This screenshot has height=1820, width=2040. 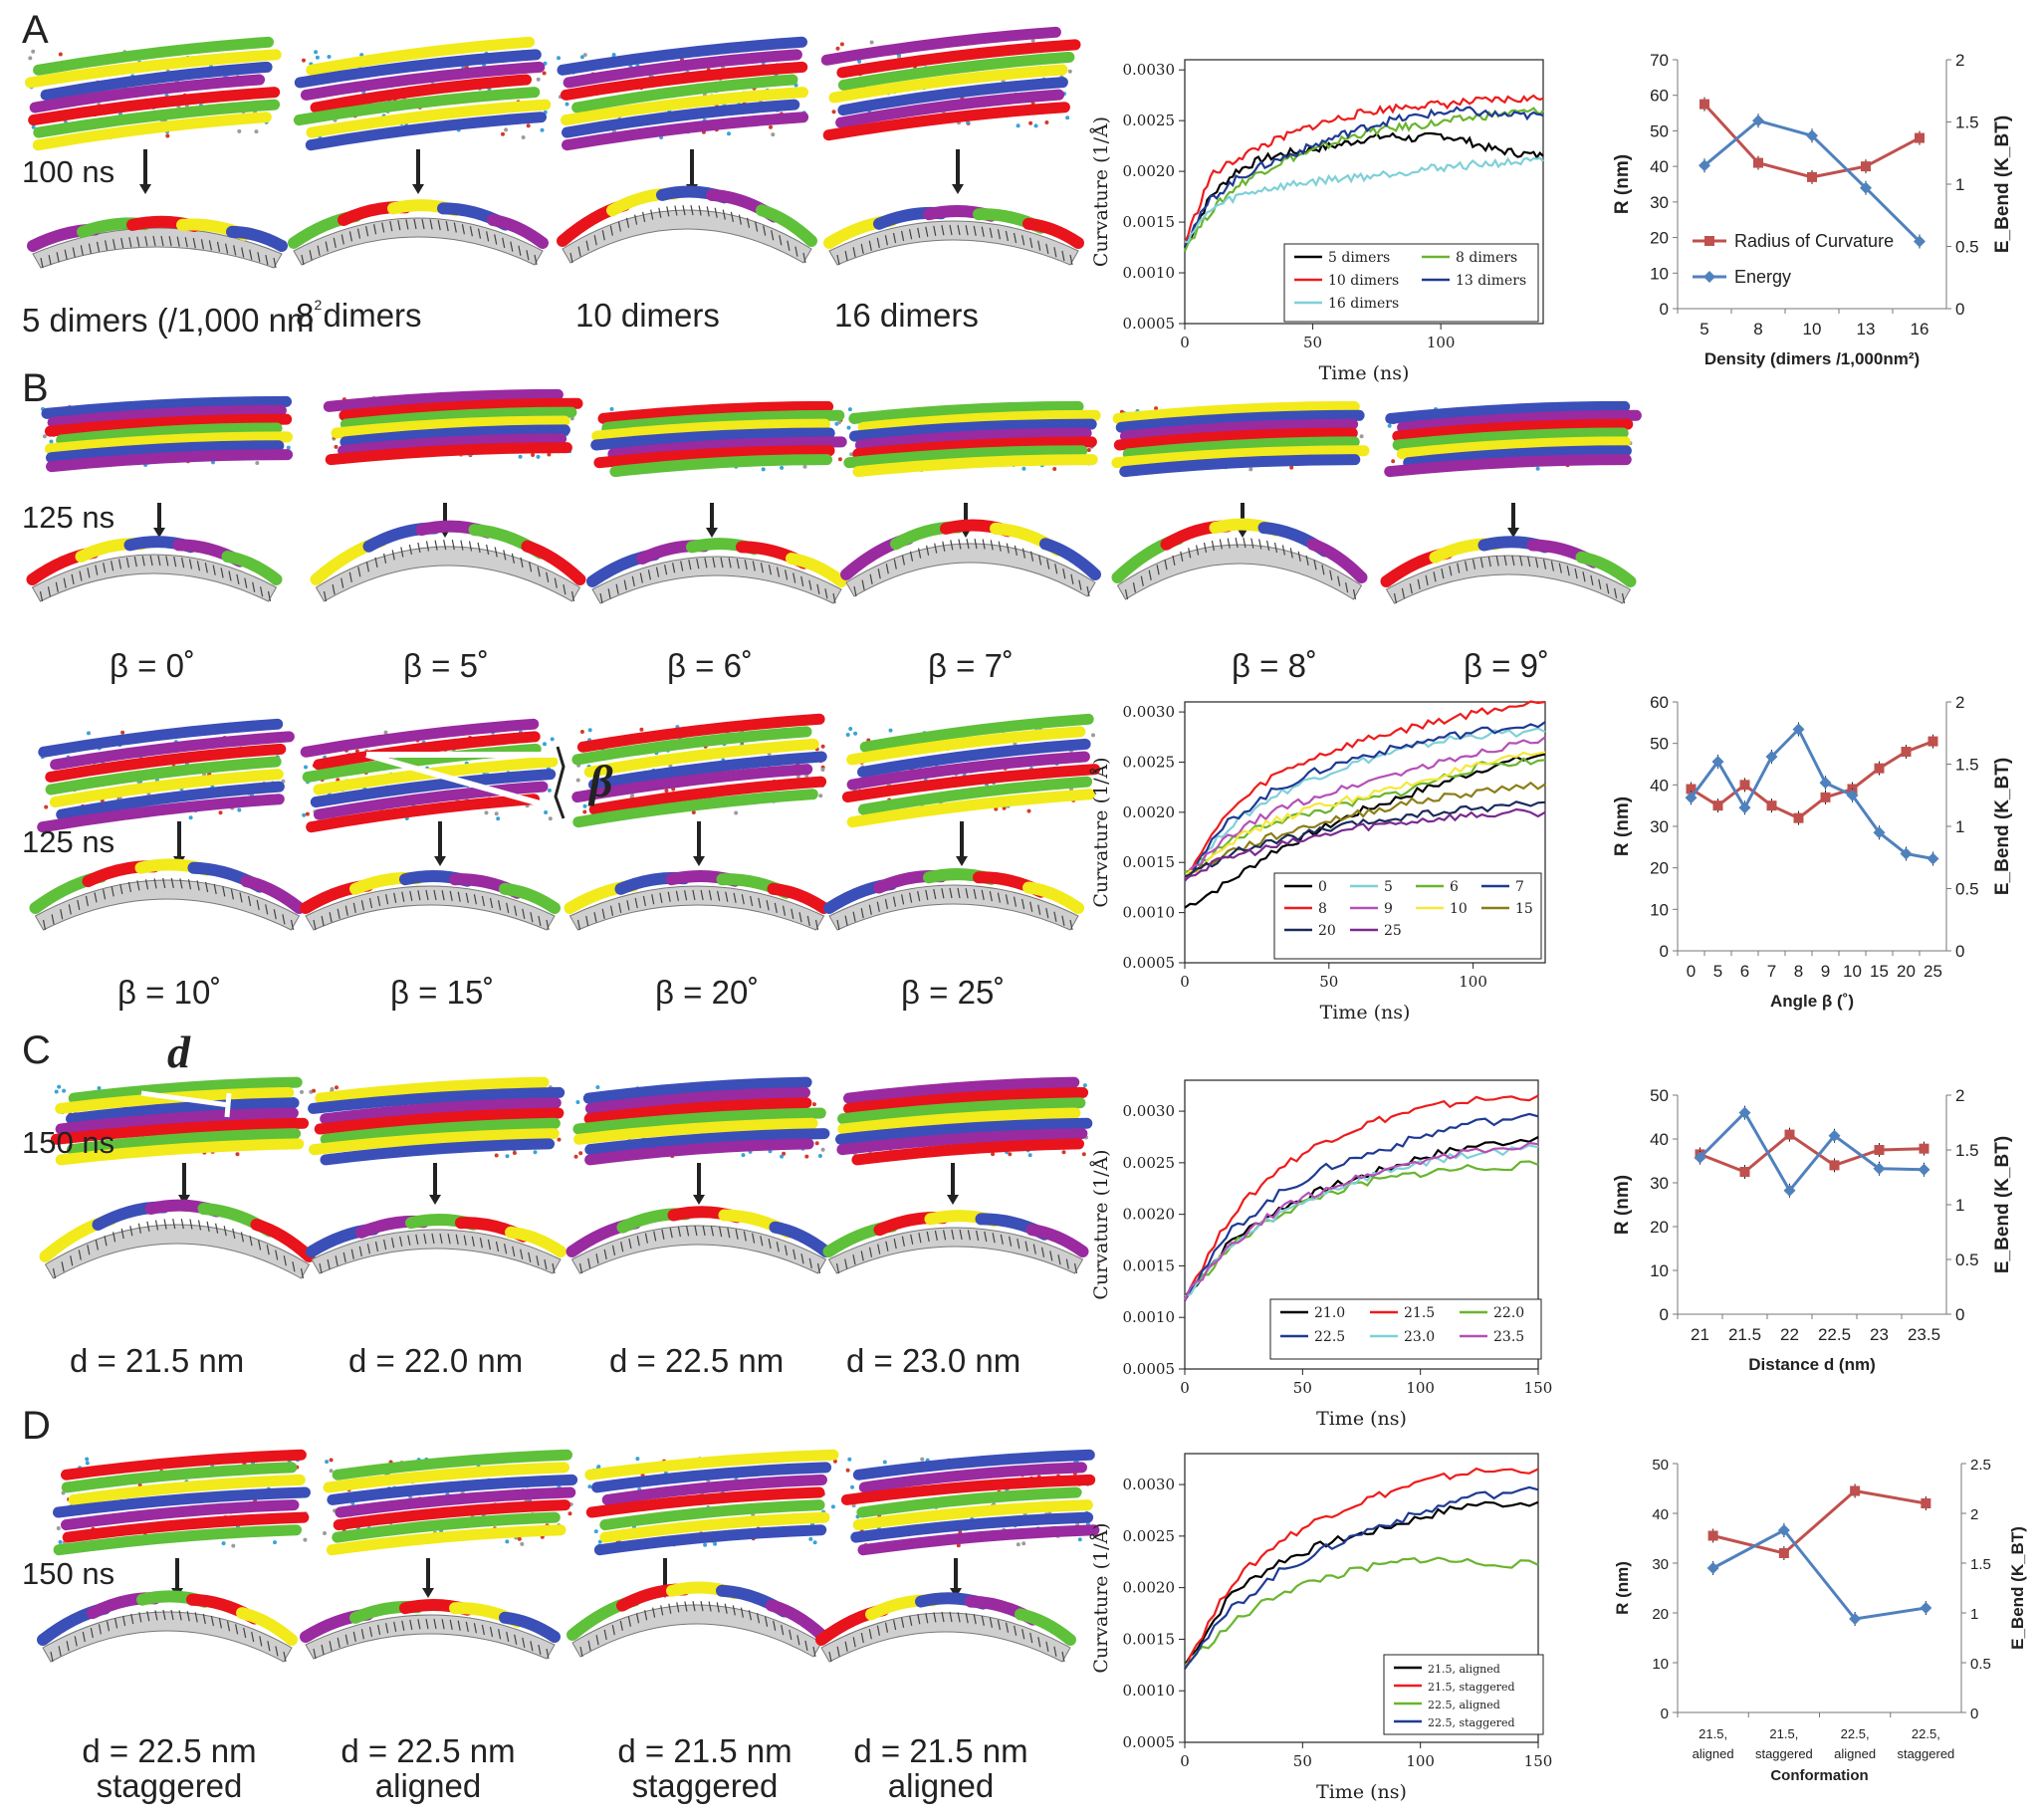 I want to click on curved-membrane-patch, so click(x=699, y=1240).